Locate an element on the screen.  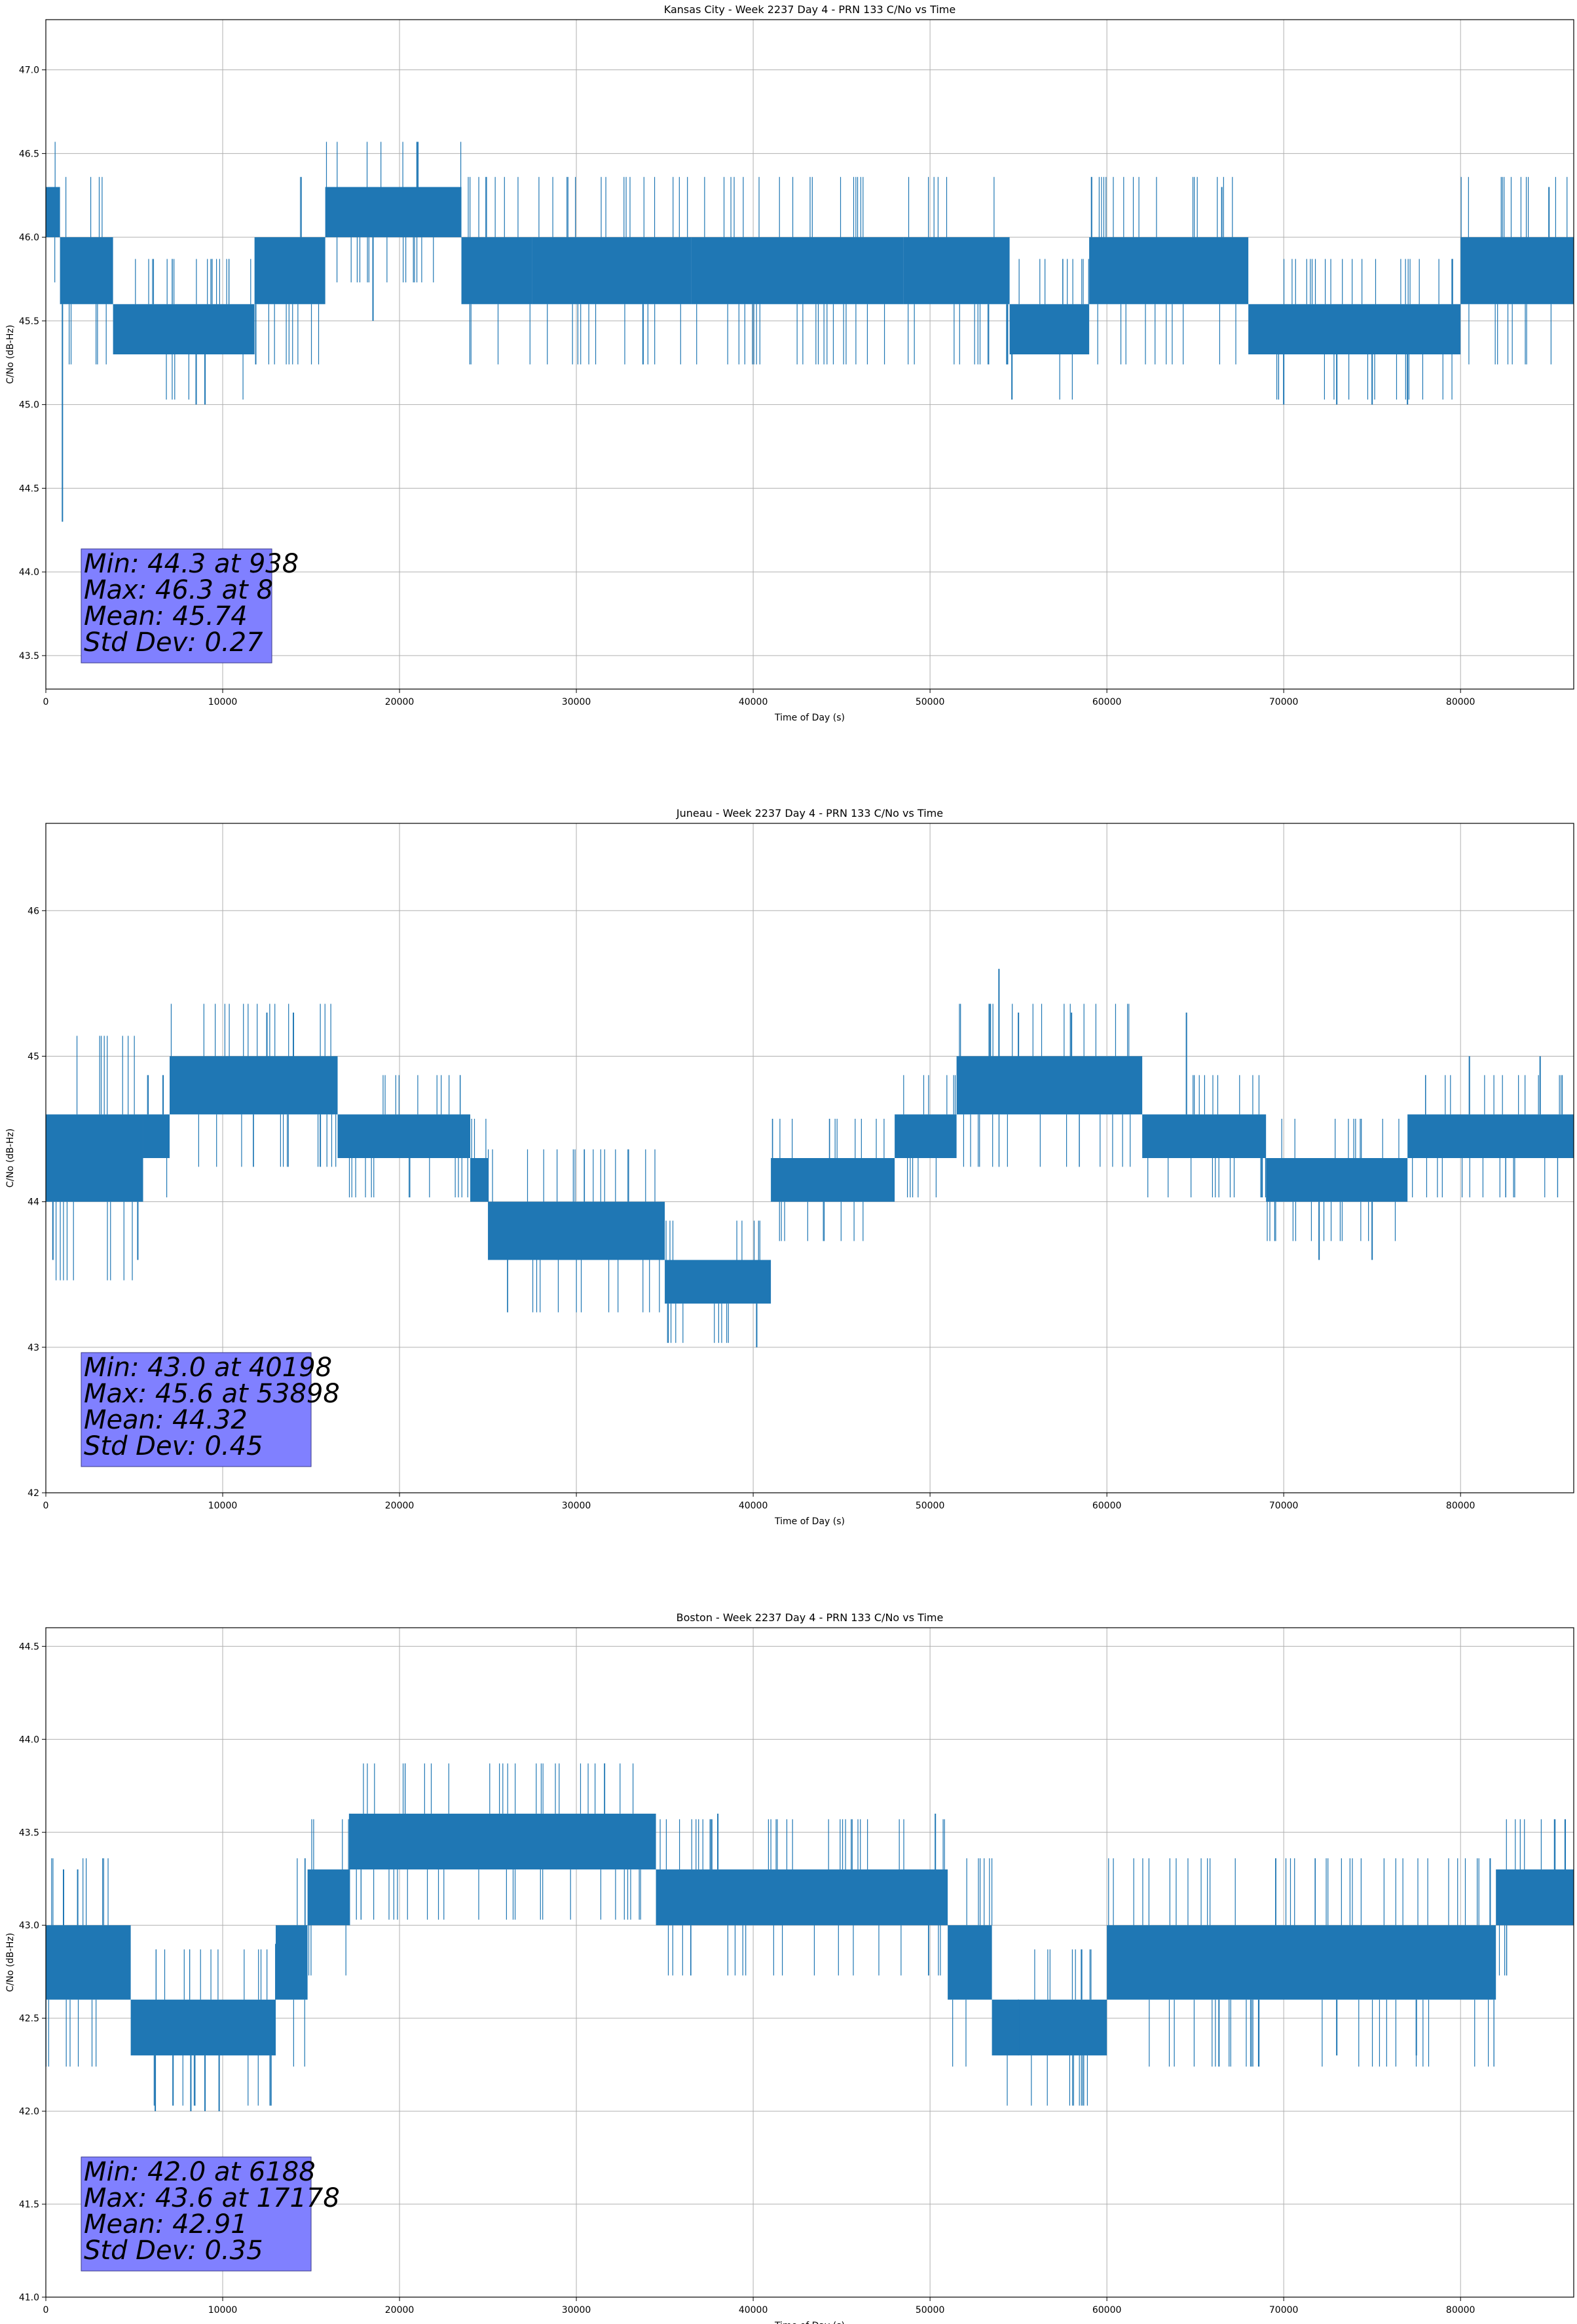
y-tick-label: 45.0 is located at coordinates (29, 405).